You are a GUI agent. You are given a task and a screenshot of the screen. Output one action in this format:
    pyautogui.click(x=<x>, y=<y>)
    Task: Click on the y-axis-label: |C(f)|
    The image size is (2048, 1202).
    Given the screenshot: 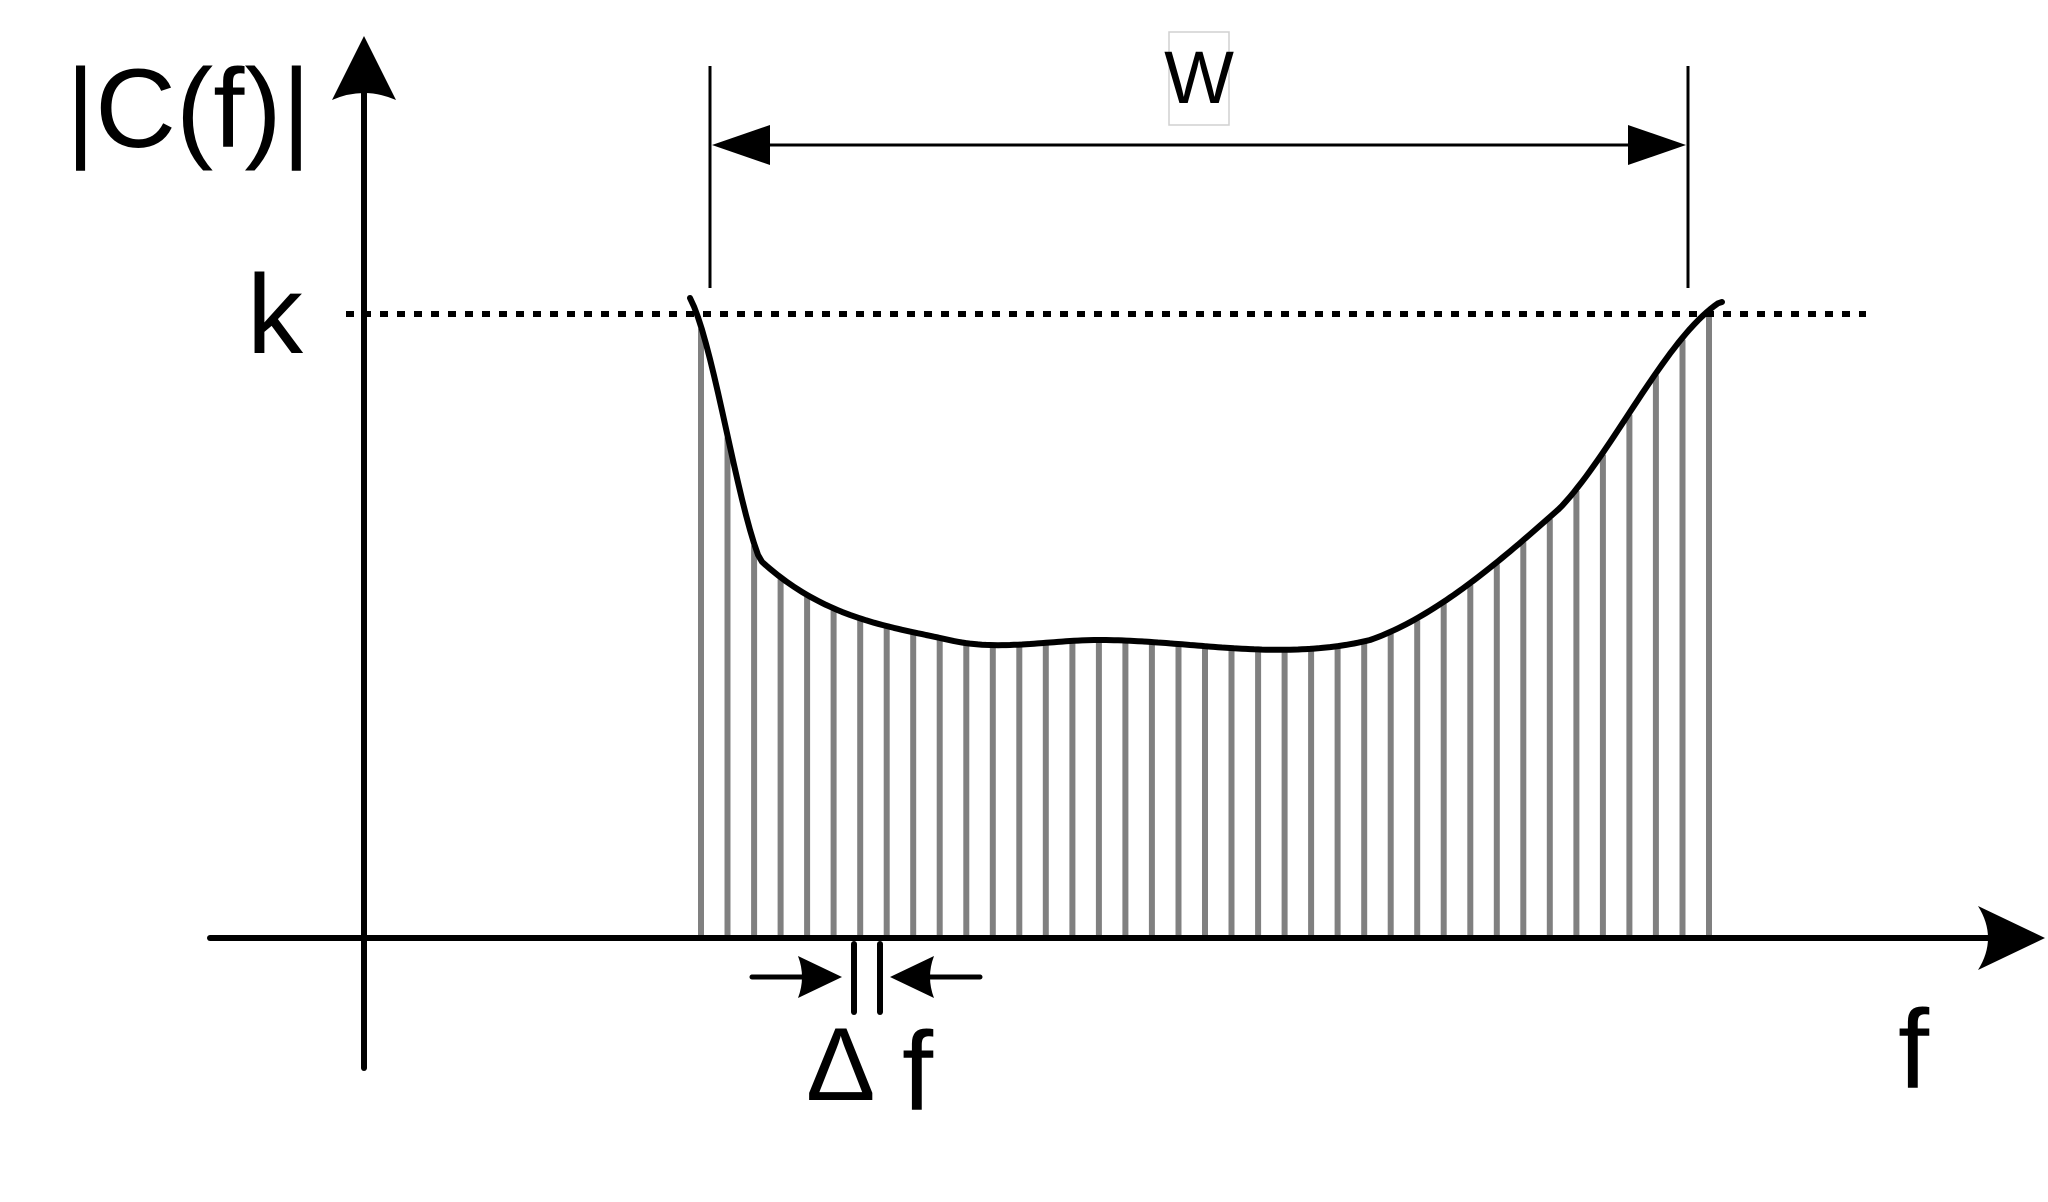 What is the action you would take?
    pyautogui.click(x=188, y=108)
    